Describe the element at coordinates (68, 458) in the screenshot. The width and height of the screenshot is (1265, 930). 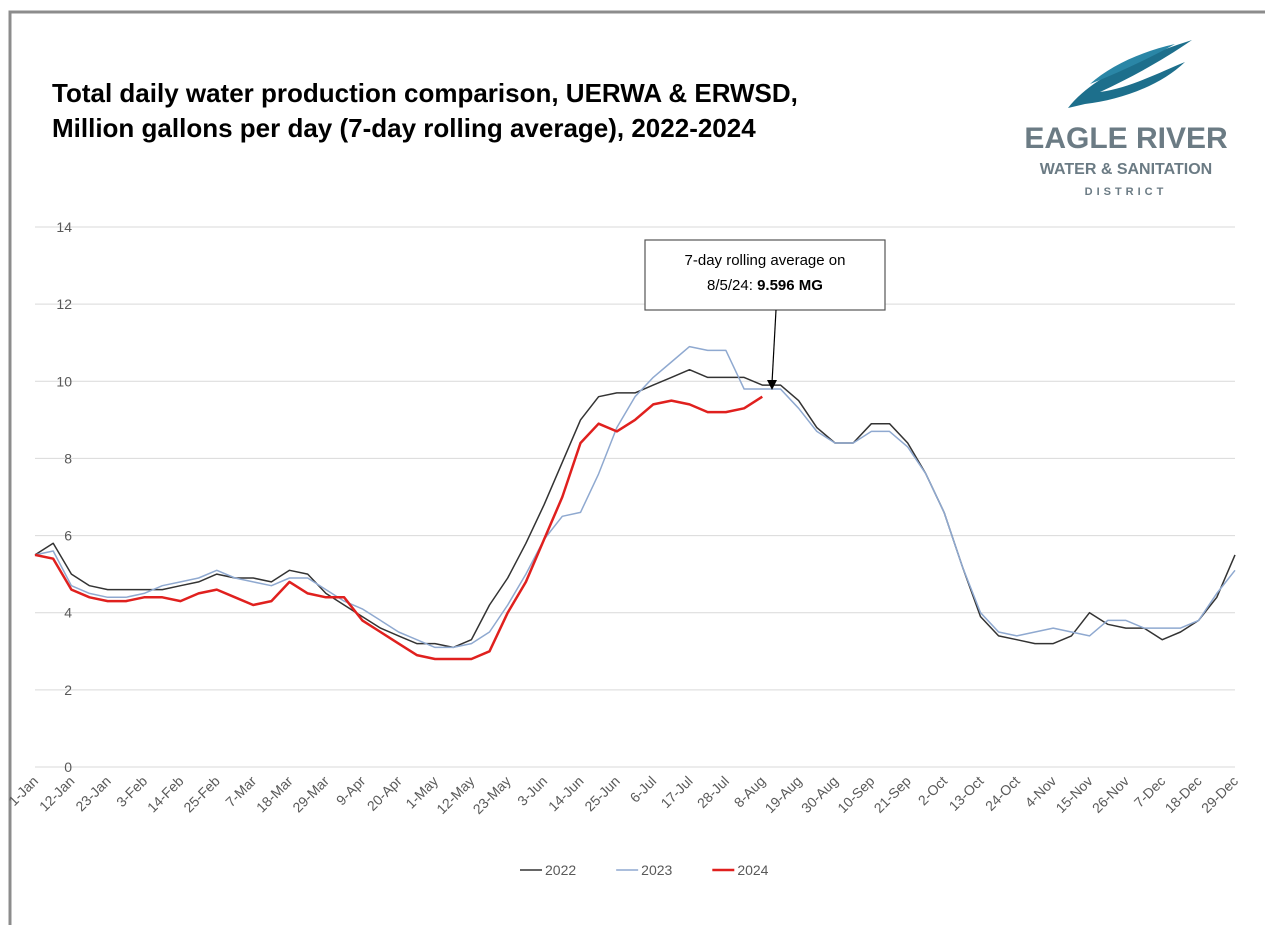
I see `y-tick-label: 8` at that location.